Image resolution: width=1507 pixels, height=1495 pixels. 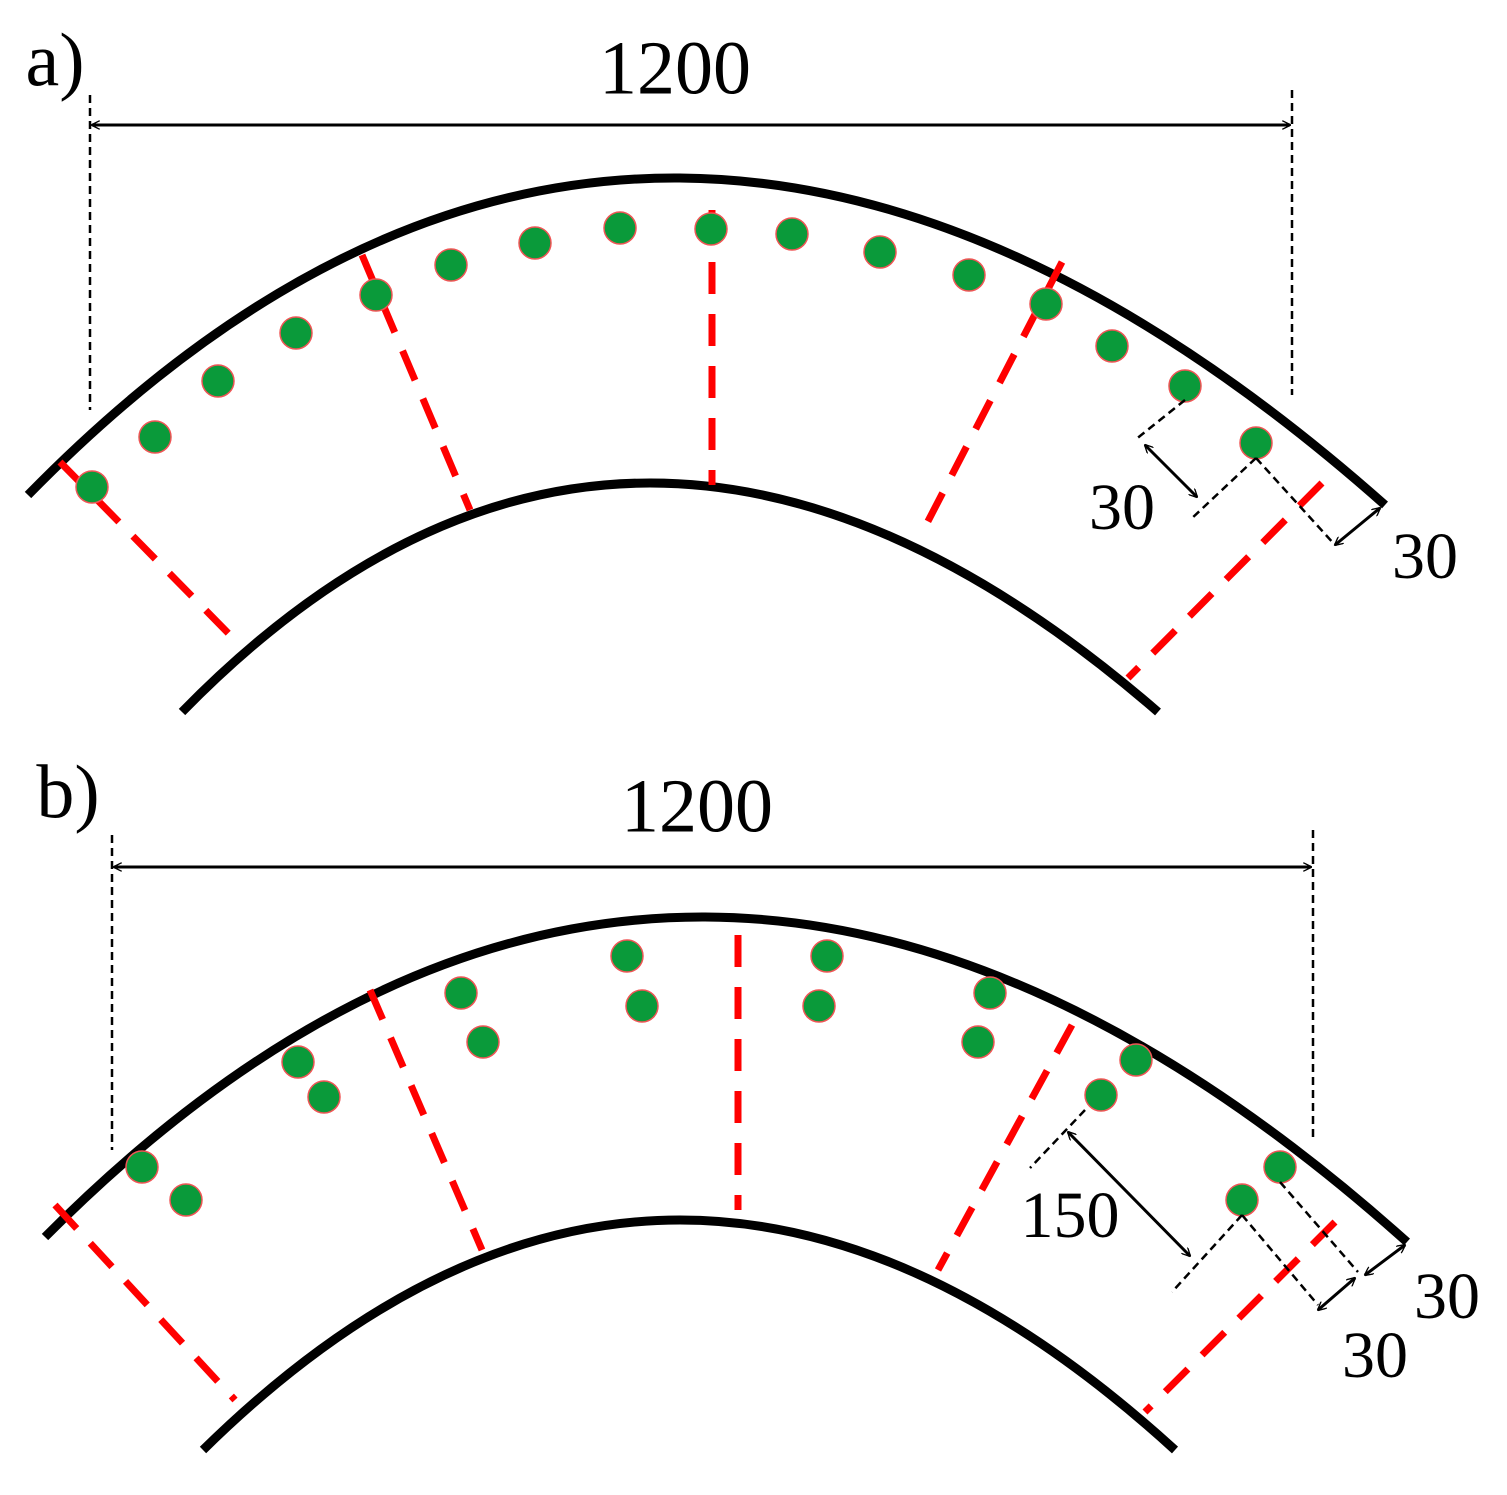 I want to click on panel-label: b), so click(x=67, y=792).